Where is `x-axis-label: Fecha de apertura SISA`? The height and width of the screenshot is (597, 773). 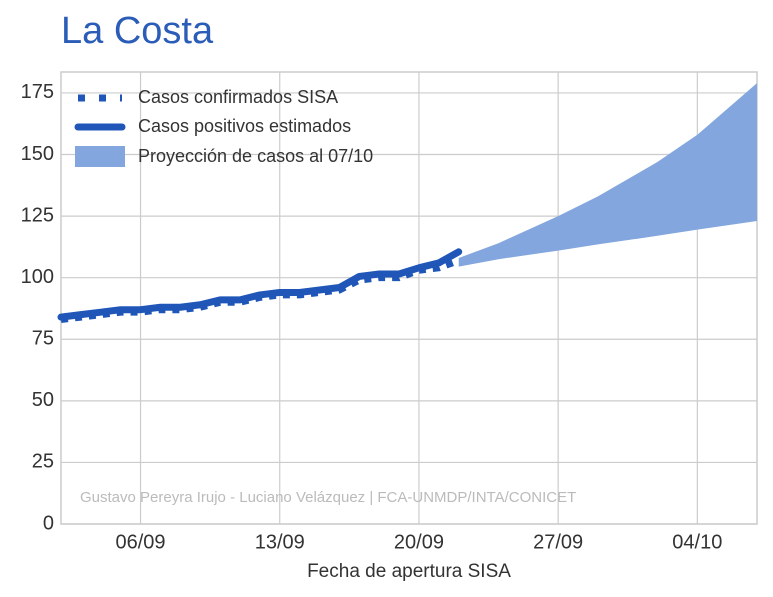 x-axis-label: Fecha de apertura SISA is located at coordinates (409, 571).